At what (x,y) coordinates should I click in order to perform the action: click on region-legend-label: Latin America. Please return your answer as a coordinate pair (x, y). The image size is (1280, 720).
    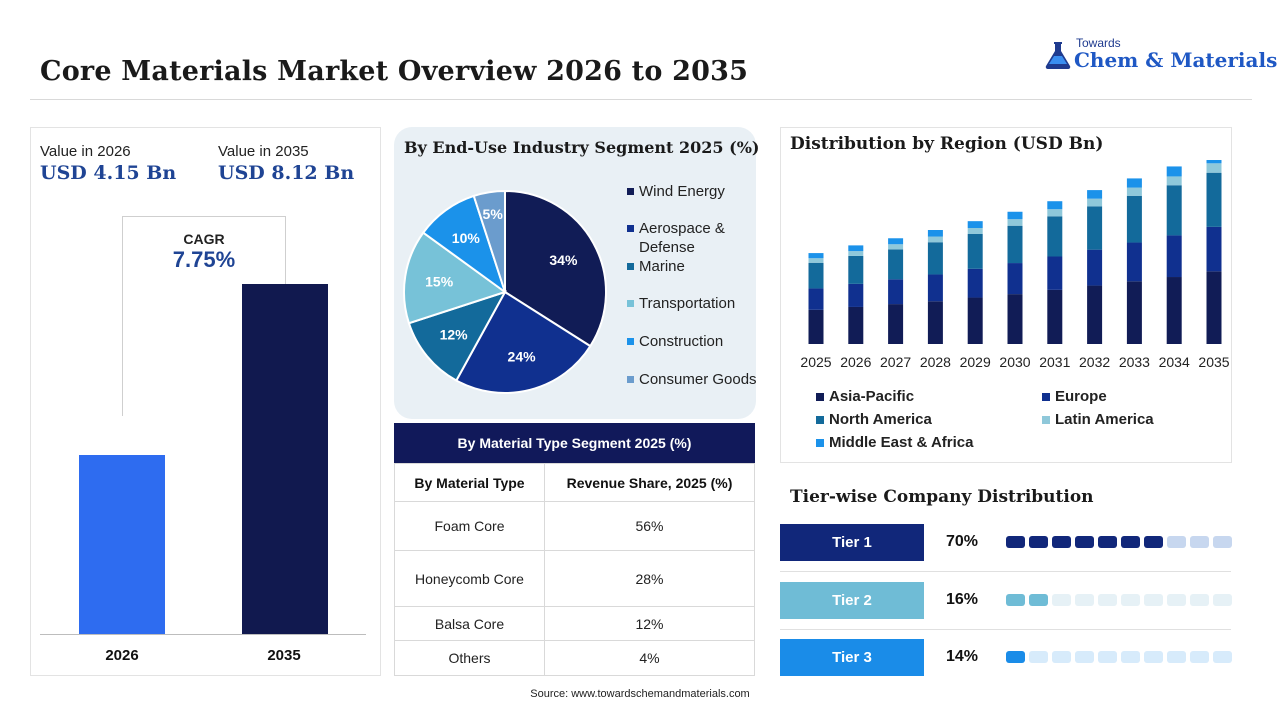
    Looking at the image, I should click on (1104, 419).